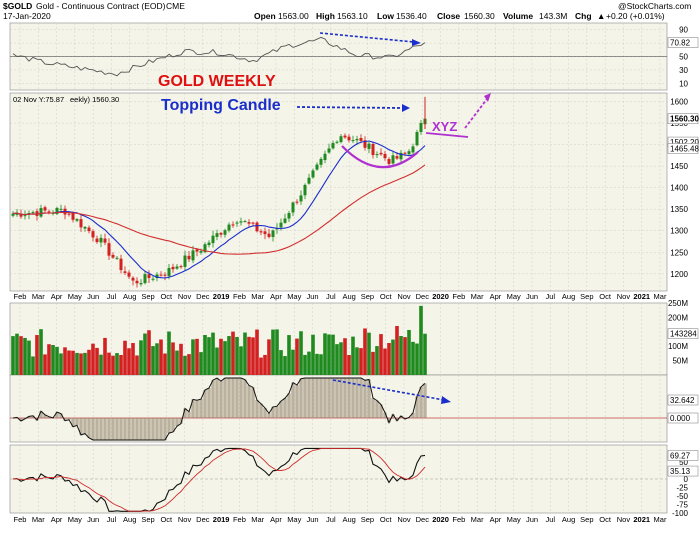  Describe the element at coordinates (682, 505) in the screenshot. I see `stoch-y-tick: -75` at that location.